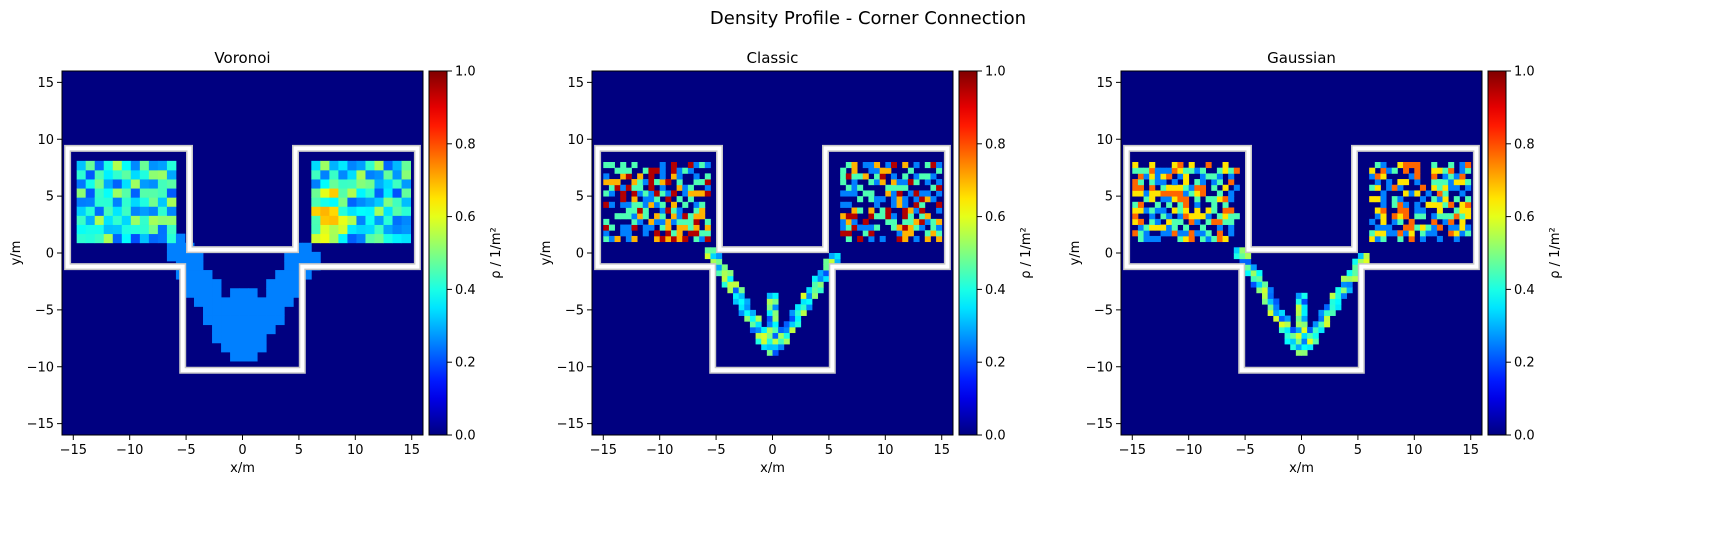  I want to click on colorbar-tick-label: 0.4, so click(1524, 290).